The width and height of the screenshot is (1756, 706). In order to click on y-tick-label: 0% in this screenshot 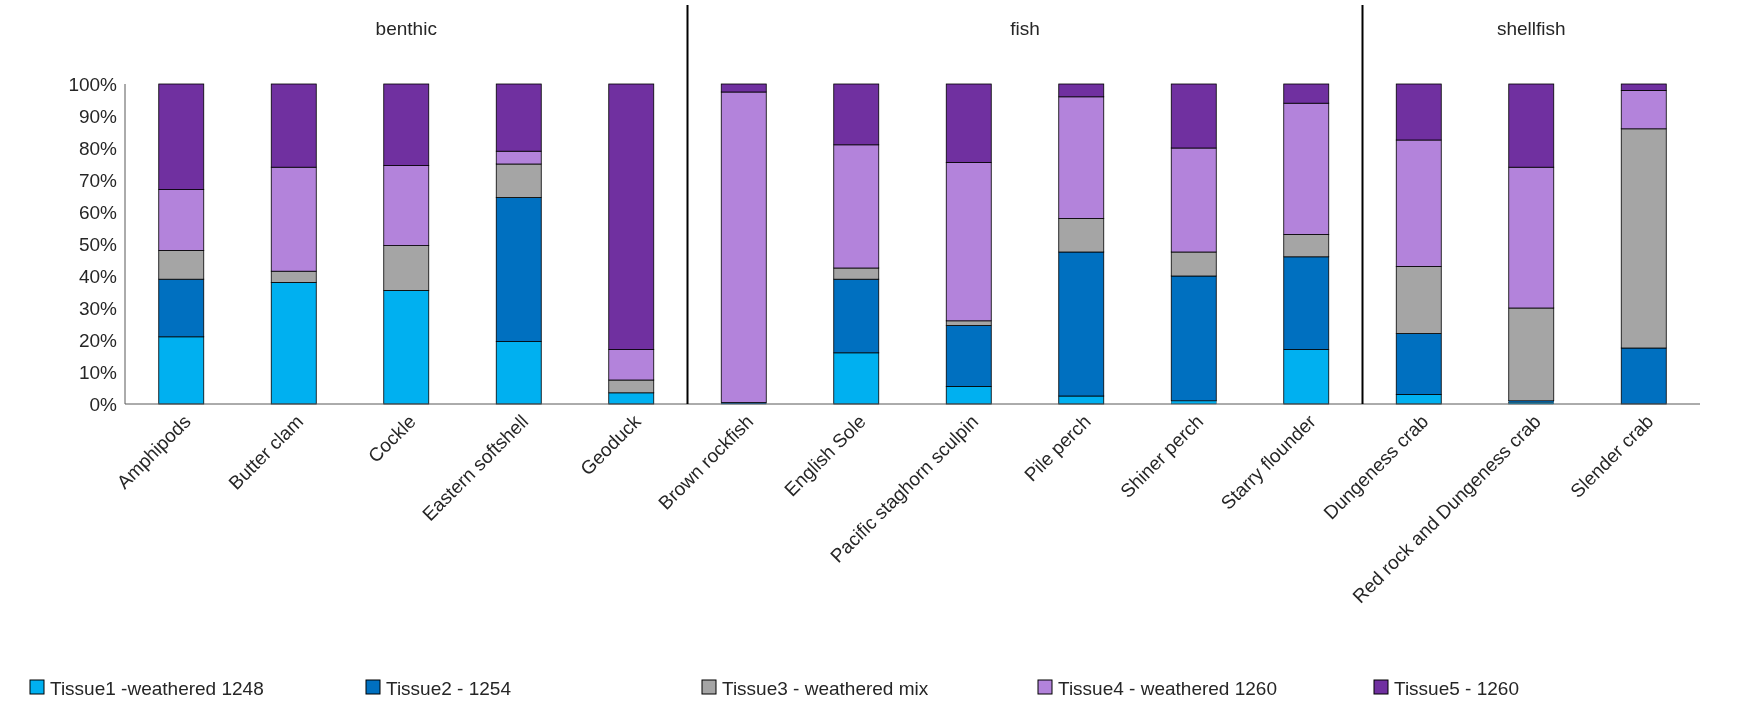, I will do `click(103, 404)`.